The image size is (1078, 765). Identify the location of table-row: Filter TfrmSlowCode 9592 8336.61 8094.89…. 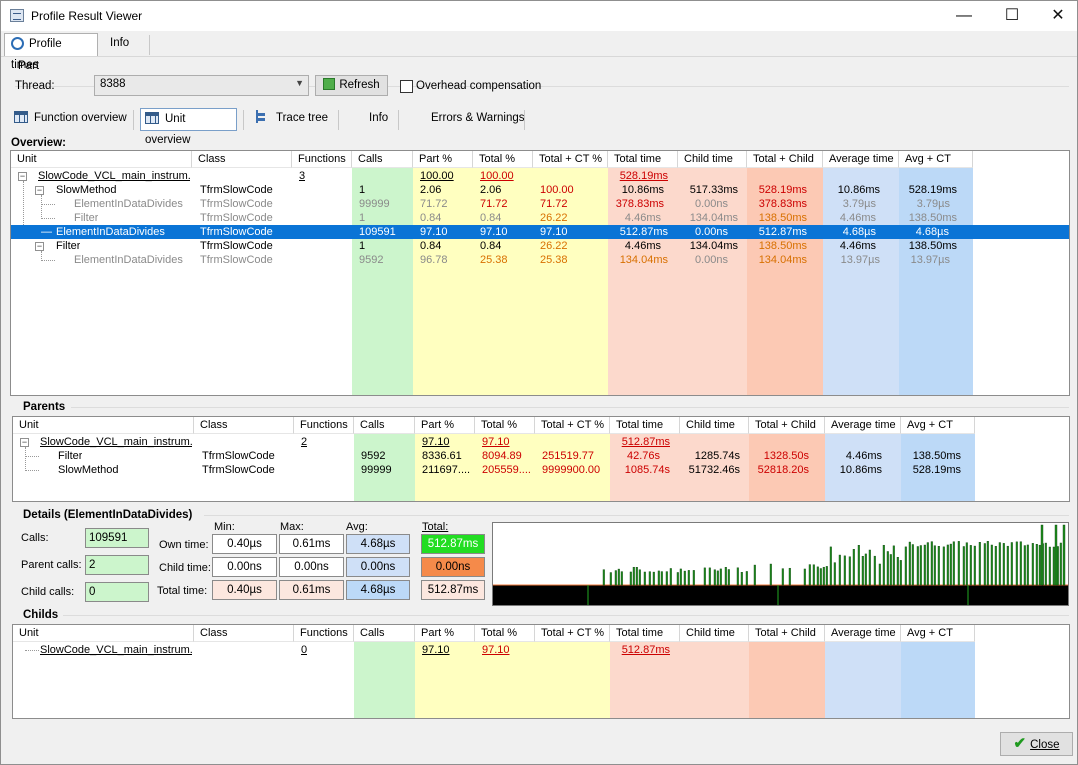
(541, 456).